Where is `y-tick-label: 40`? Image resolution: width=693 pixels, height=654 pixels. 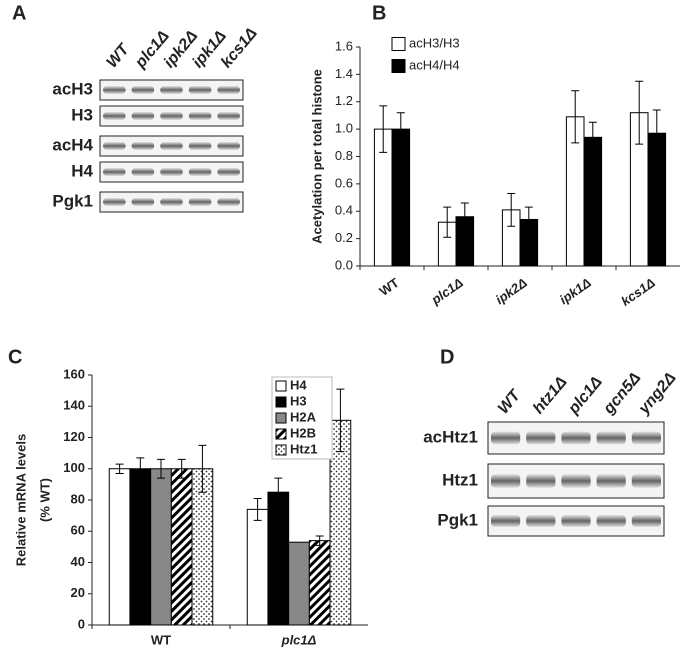 y-tick-label: 40 is located at coordinates (78, 561).